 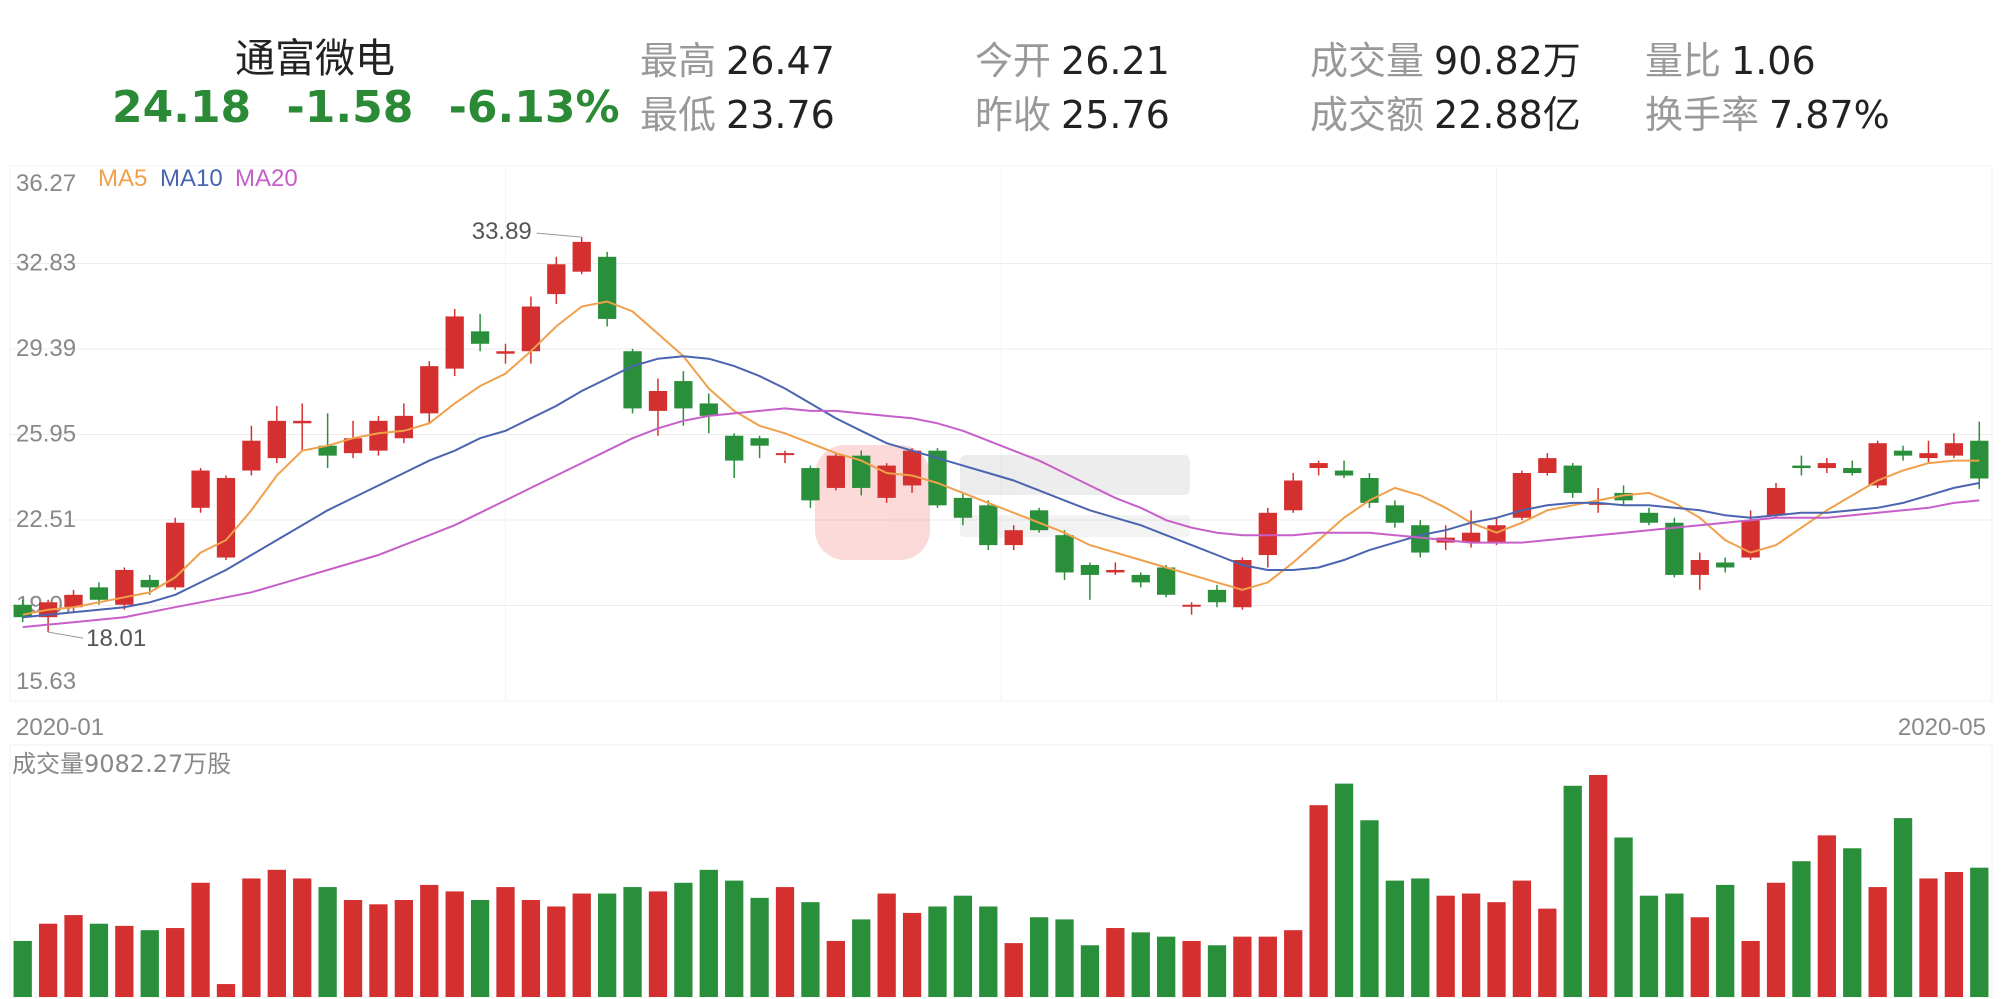 I want to click on high-marker-line, so click(x=559, y=235).